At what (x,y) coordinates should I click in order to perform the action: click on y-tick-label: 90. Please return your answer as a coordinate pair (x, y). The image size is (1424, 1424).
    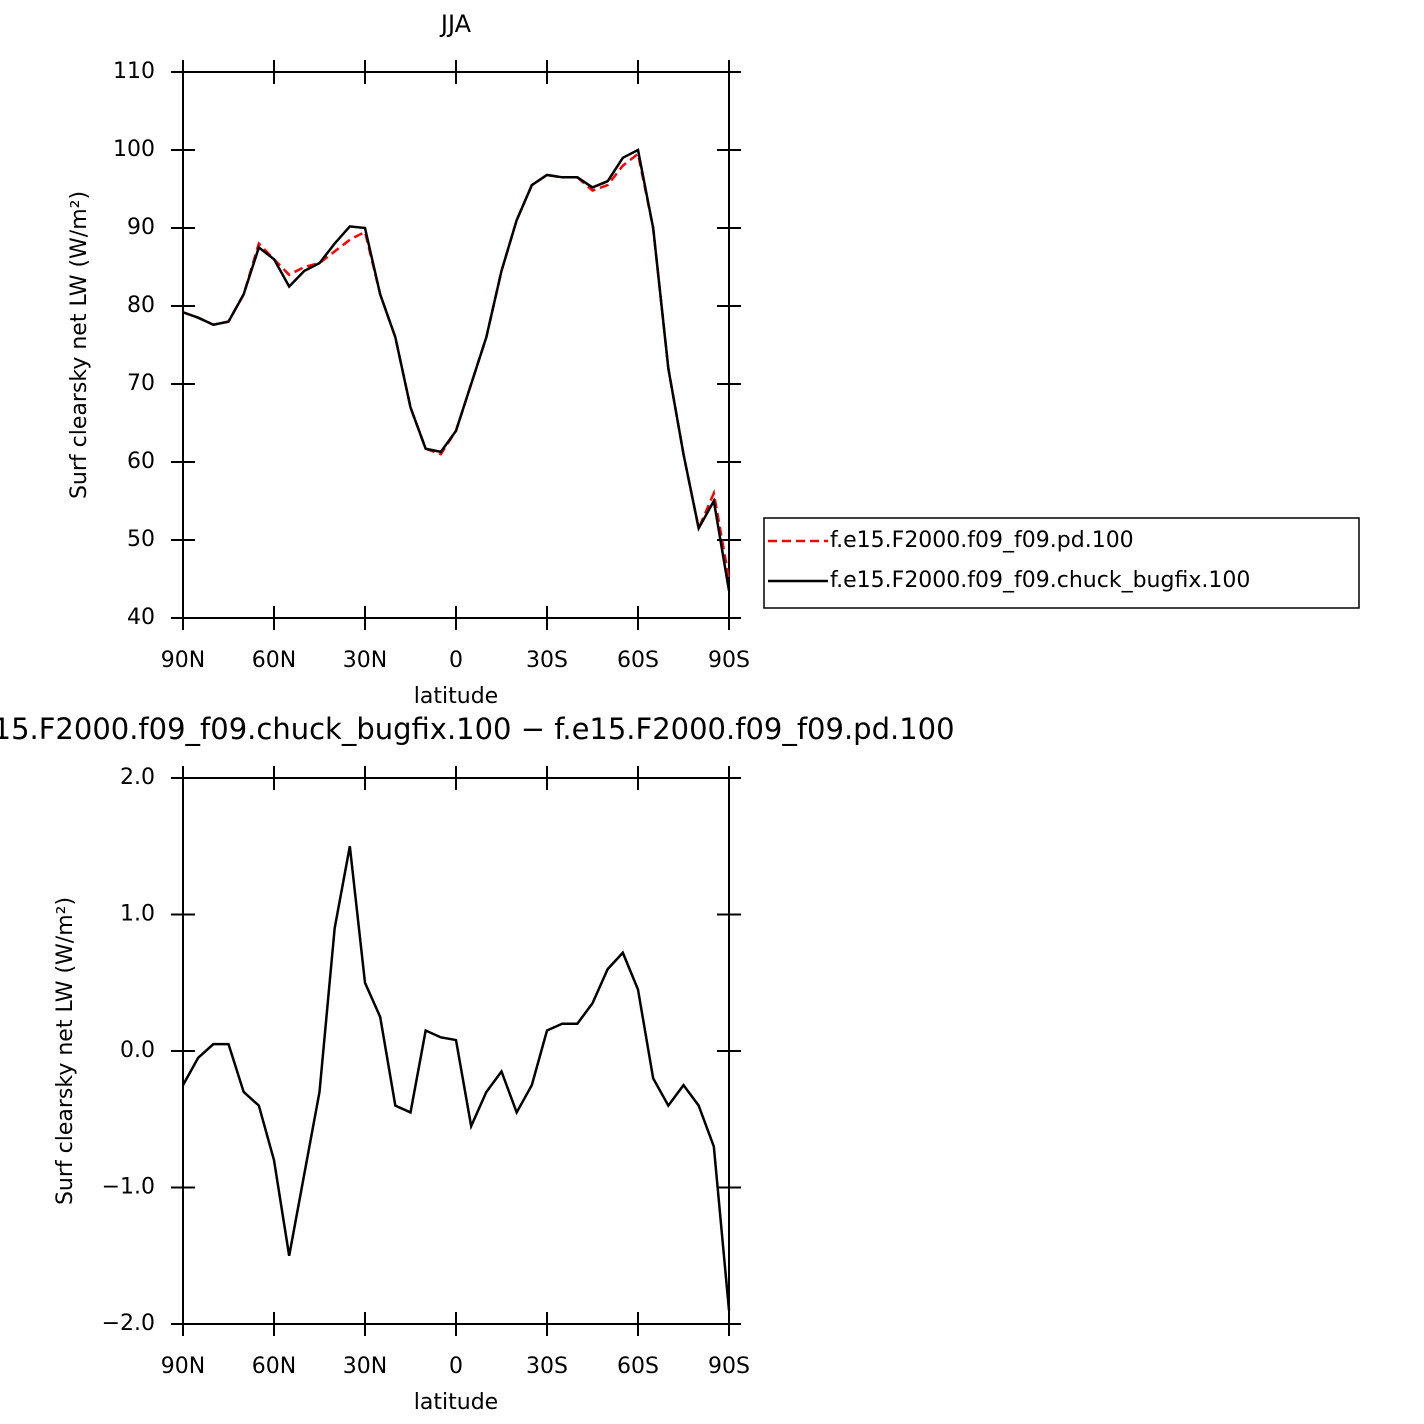
    Looking at the image, I should click on (141, 227).